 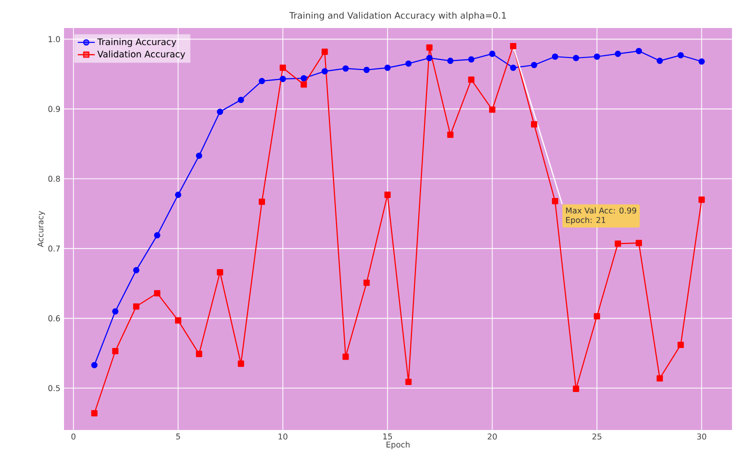 I want to click on legend-label: Training Accuracy, so click(x=136, y=42).